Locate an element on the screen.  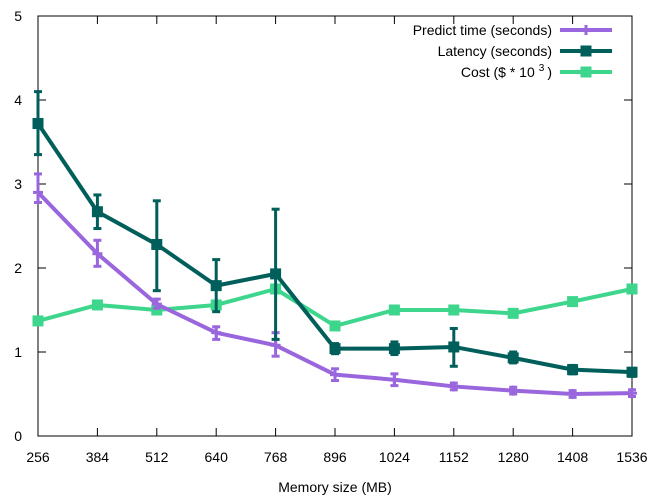
x-tick-label: 640 is located at coordinates (217, 457).